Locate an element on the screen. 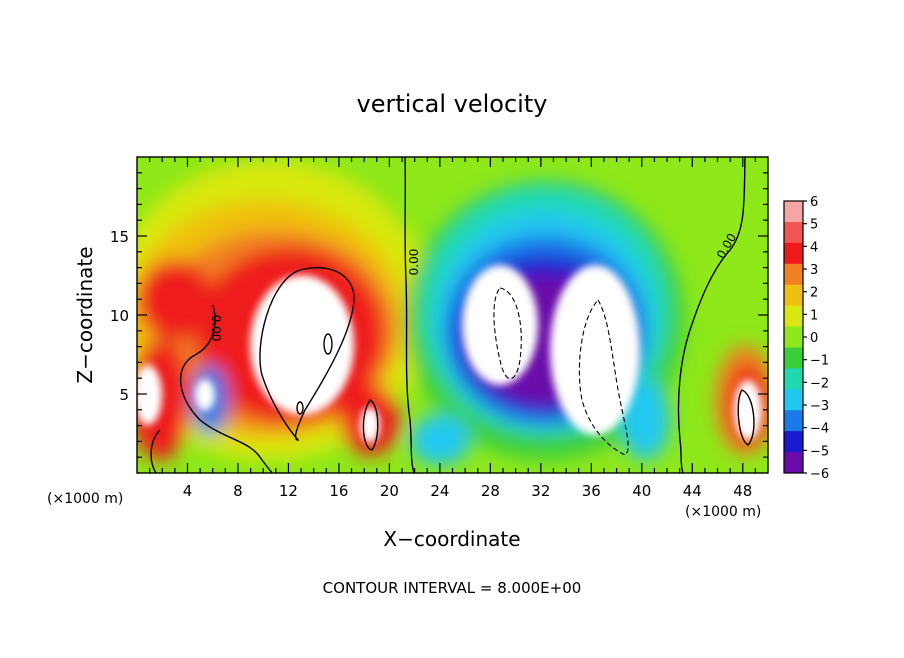  colorbar-label: 3 is located at coordinates (814, 270).